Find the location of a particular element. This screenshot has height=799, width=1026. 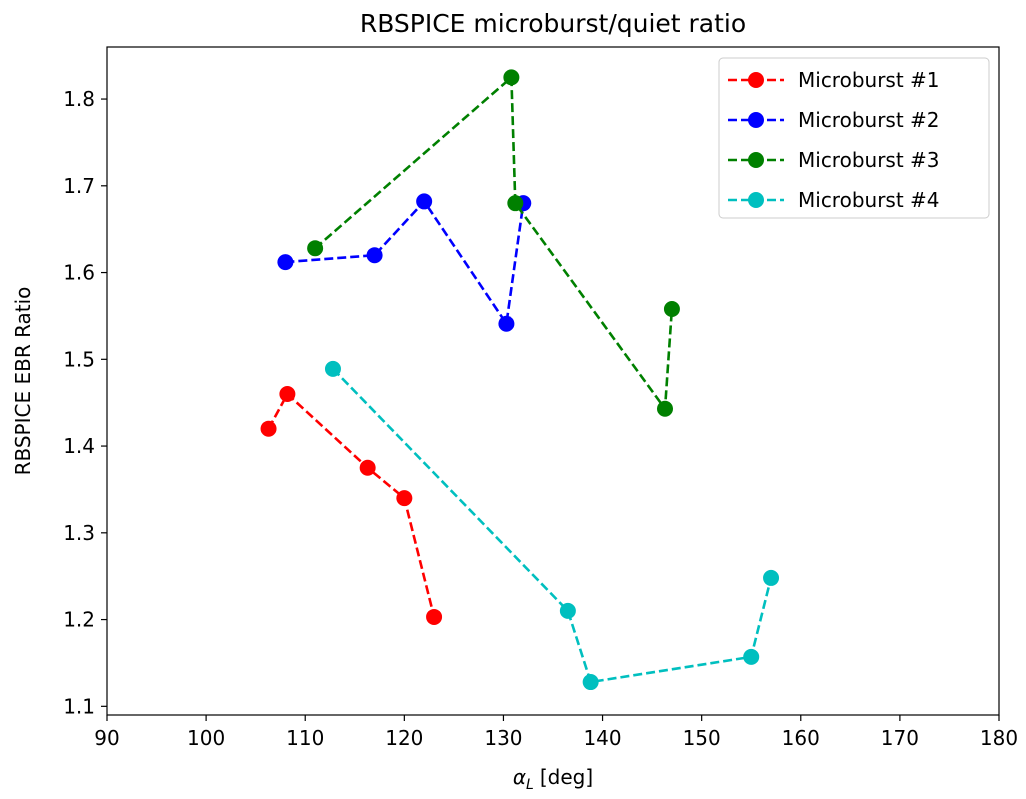

legend-label: Microburst #4 is located at coordinates (869, 200).